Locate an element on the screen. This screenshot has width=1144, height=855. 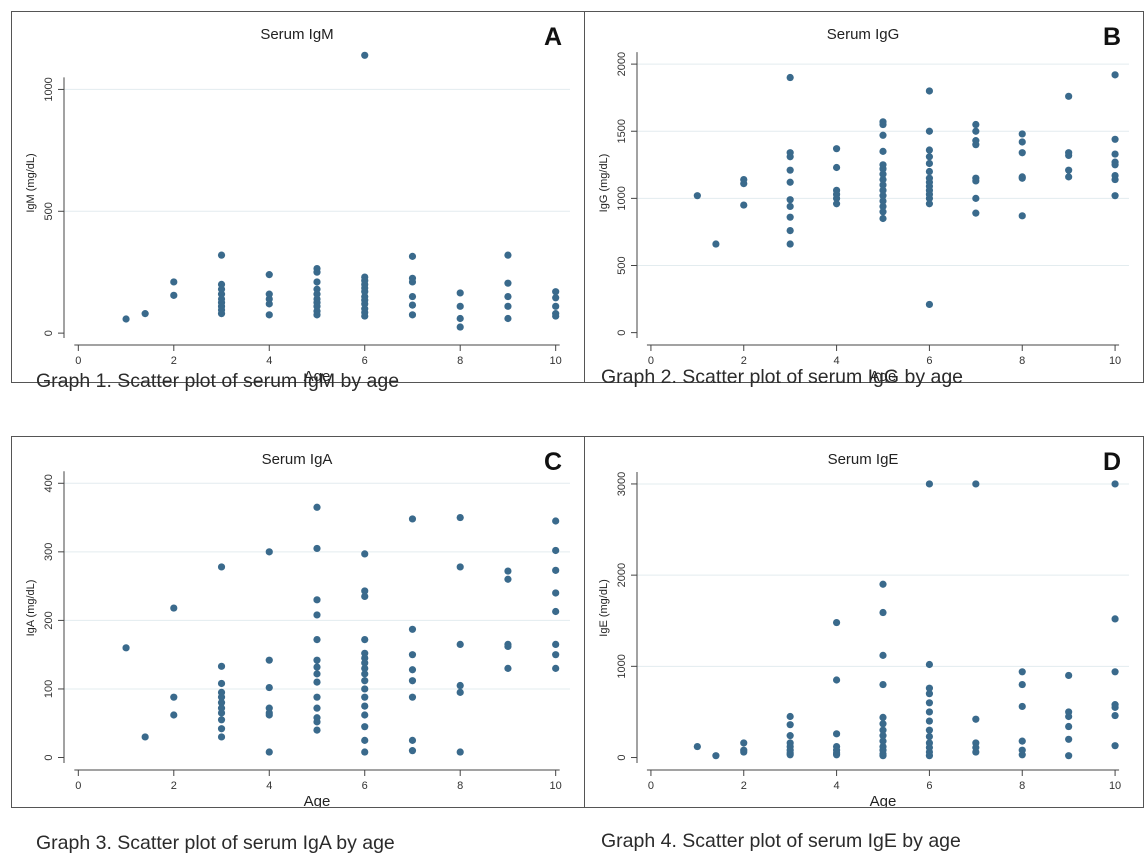
y-tick-label: 100 is located at coordinates (49, 689).